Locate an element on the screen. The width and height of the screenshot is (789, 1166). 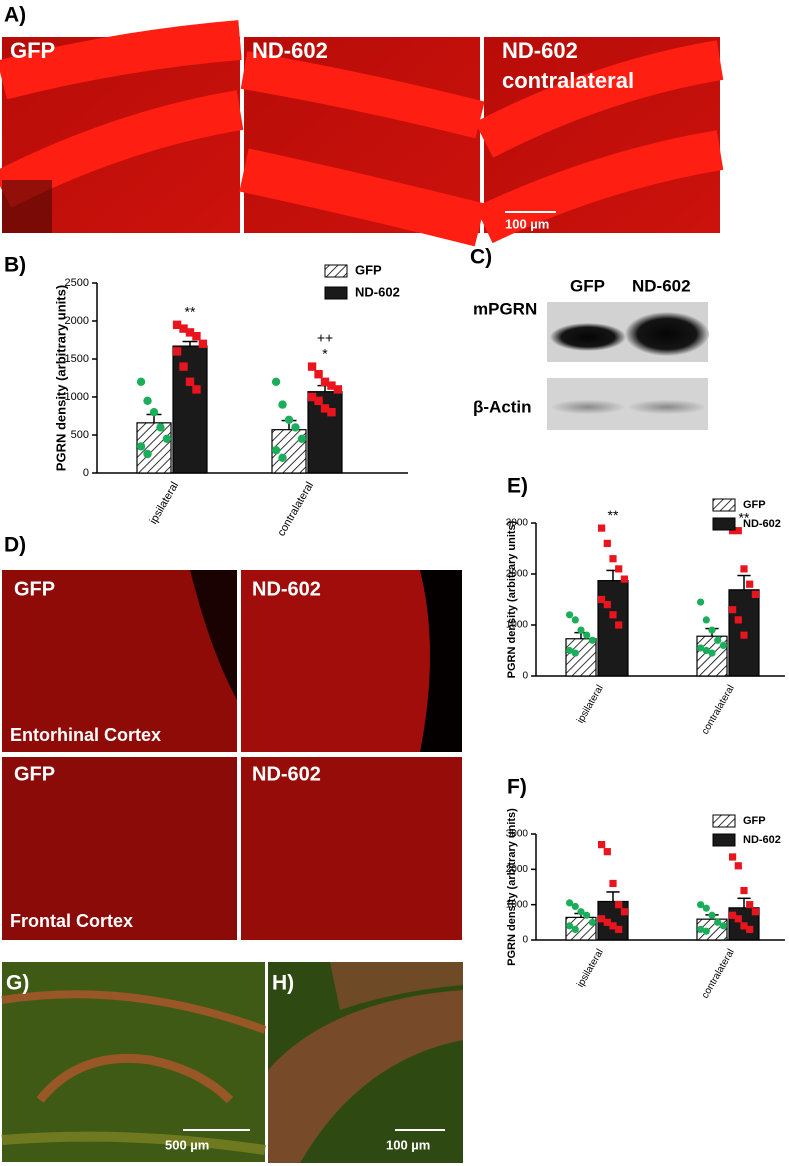
image-h is located at coordinates (365, 1062).